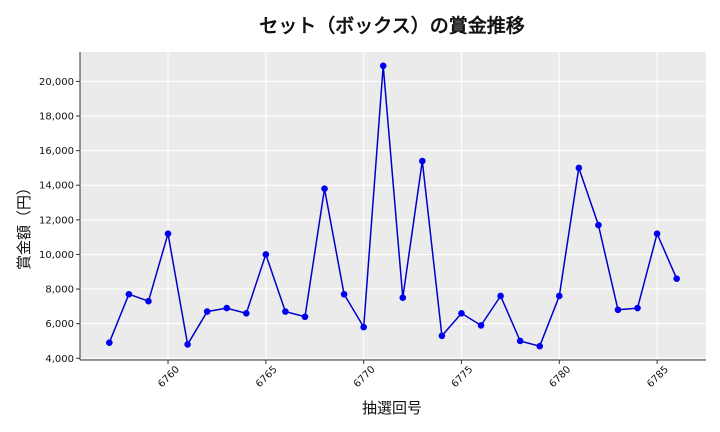  I want to click on x-axis-label: 抽選回号, so click(392, 408).